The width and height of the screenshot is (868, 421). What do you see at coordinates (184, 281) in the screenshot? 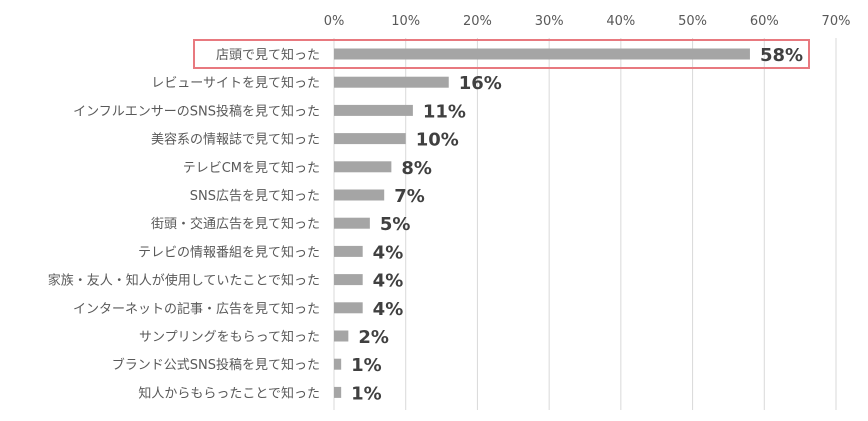
I see `category-label: 家族・友人・知人が使用していたことで知った` at bounding box center [184, 281].